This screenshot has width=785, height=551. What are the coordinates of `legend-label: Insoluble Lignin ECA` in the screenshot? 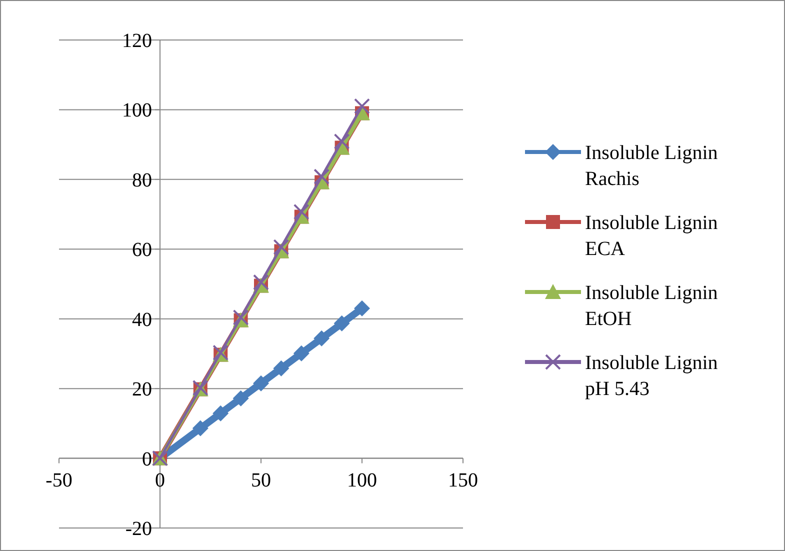 It's located at (651, 236).